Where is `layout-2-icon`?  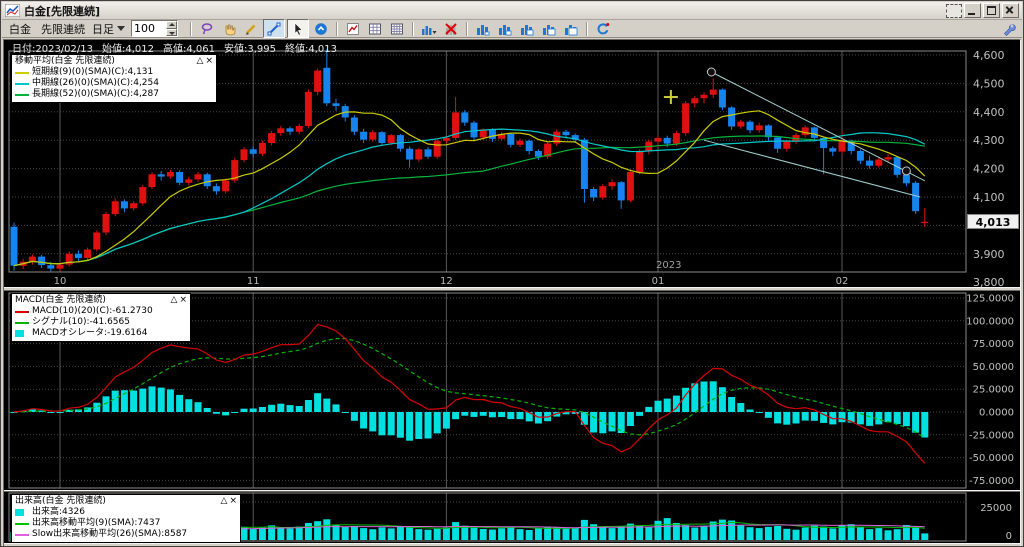
layout-2-icon is located at coordinates (505, 29).